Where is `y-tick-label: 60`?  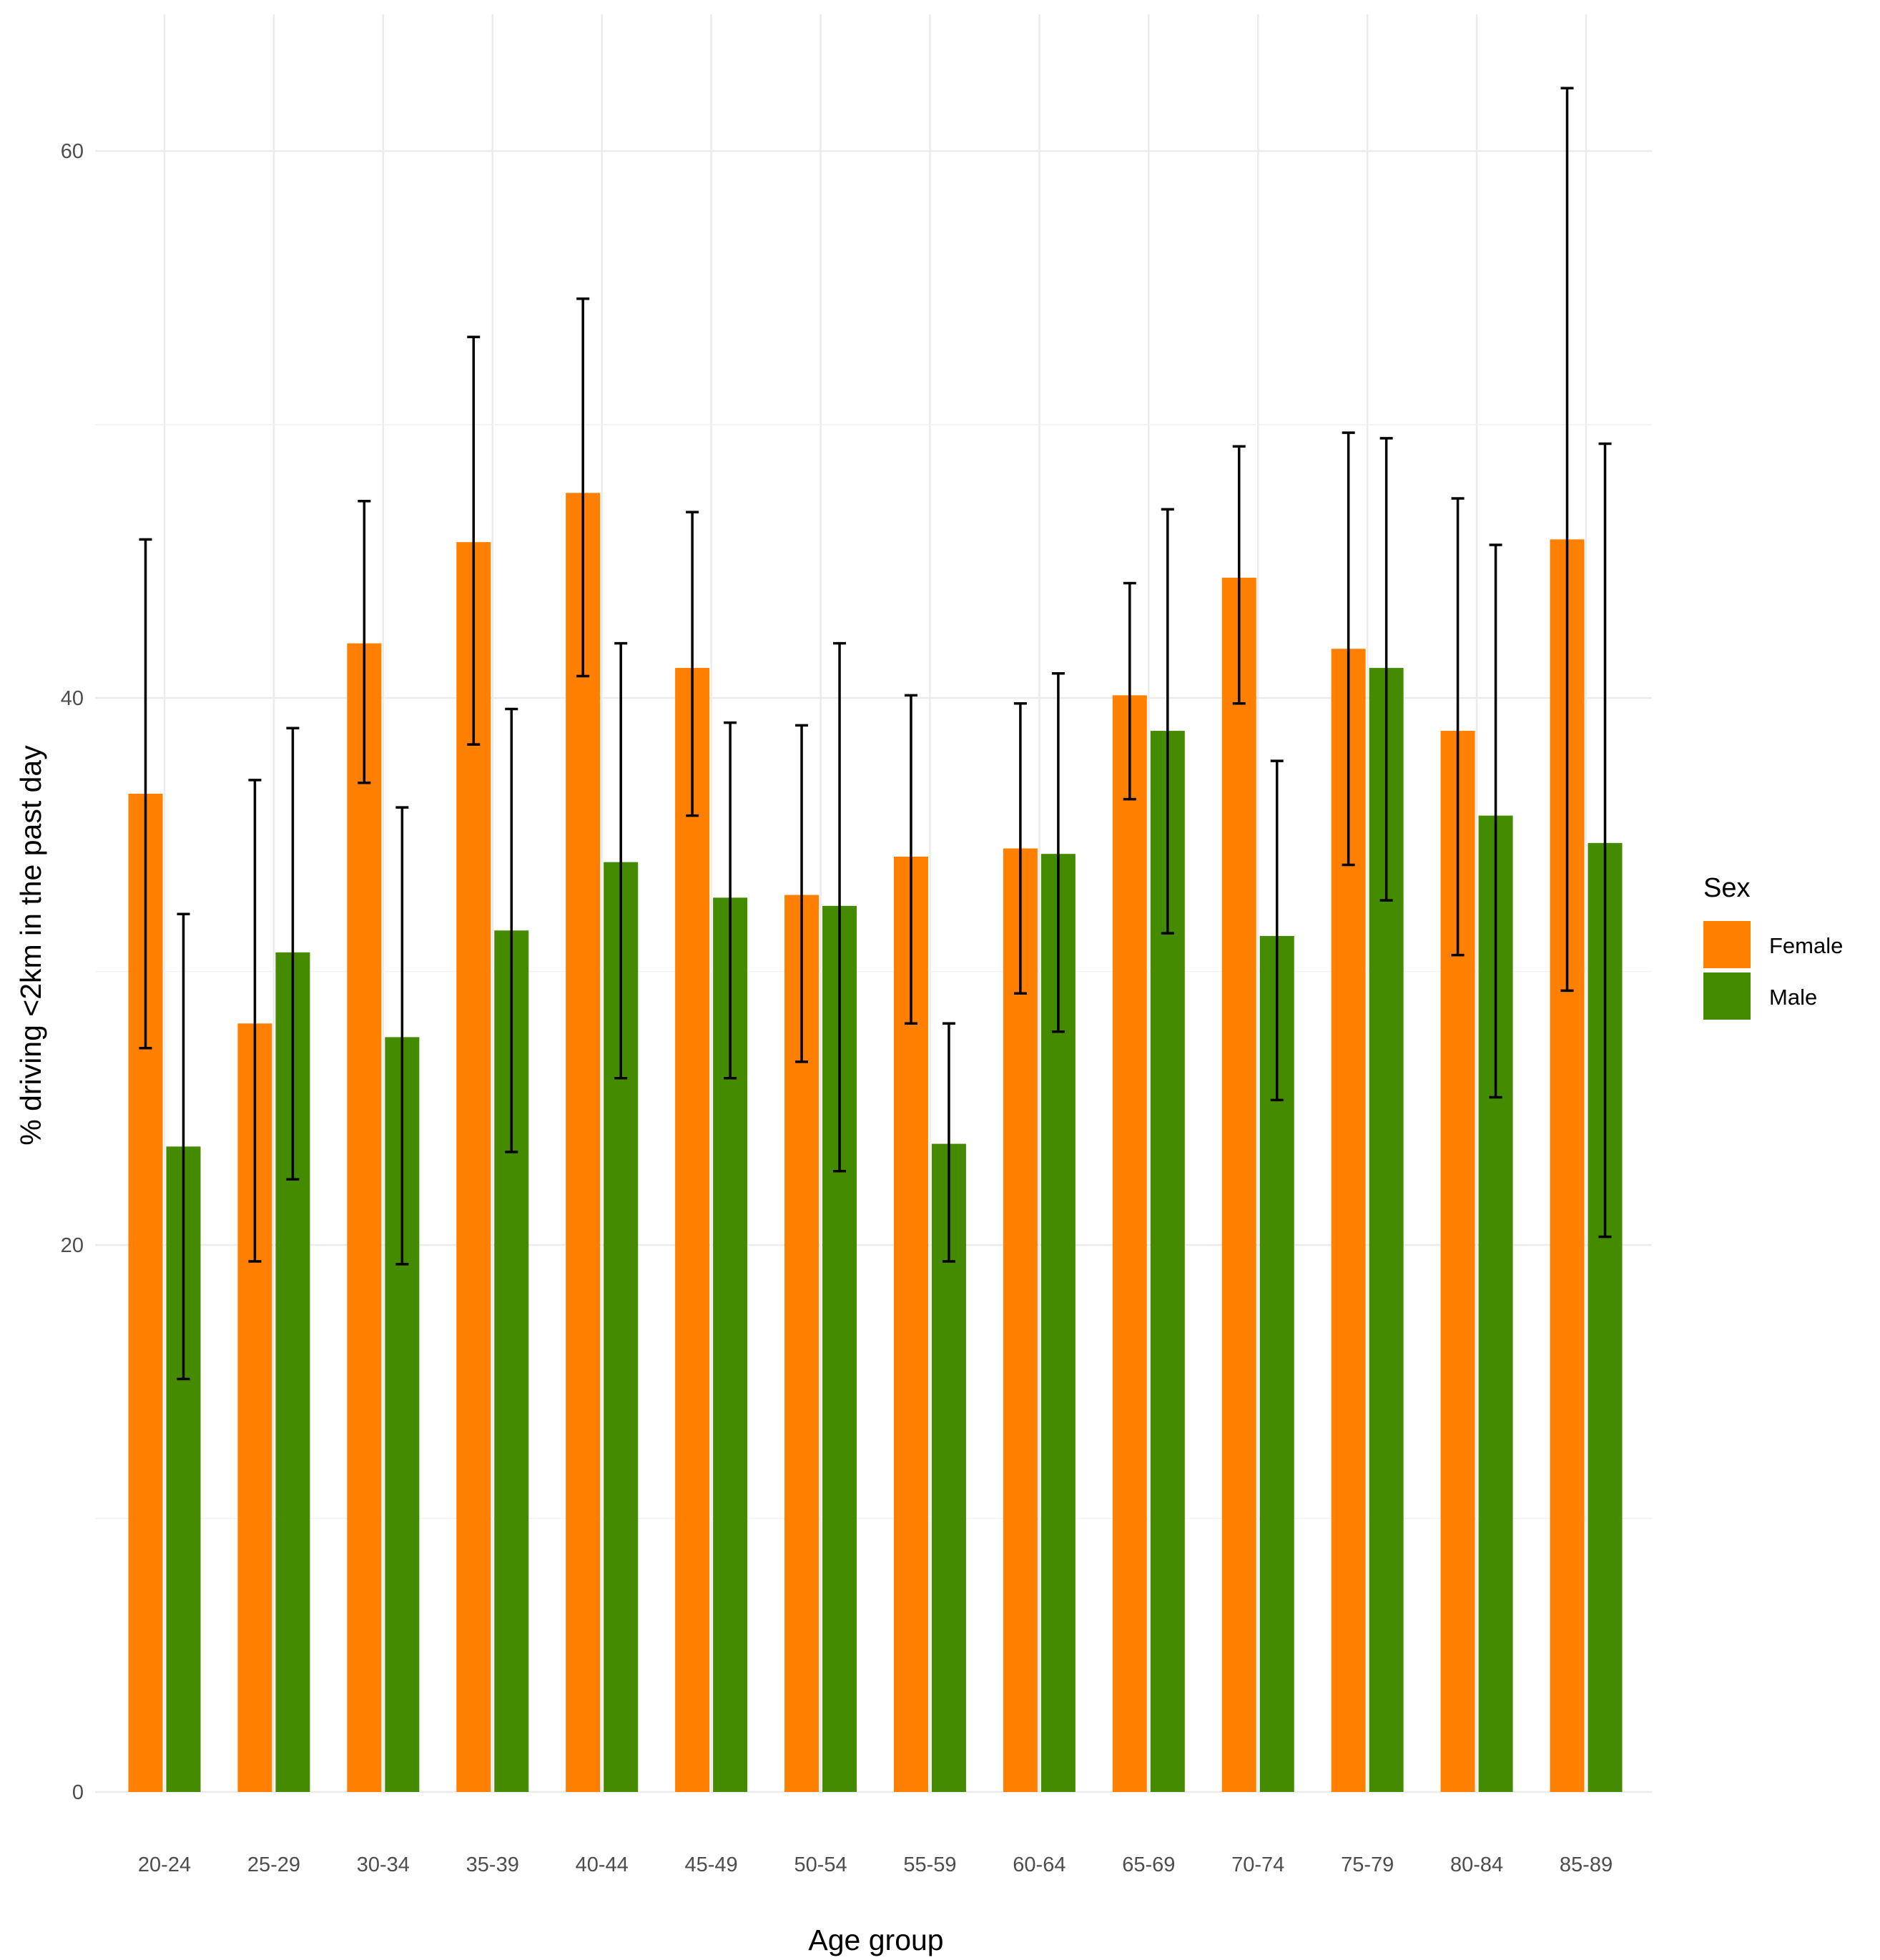
y-tick-label: 60 is located at coordinates (72, 151).